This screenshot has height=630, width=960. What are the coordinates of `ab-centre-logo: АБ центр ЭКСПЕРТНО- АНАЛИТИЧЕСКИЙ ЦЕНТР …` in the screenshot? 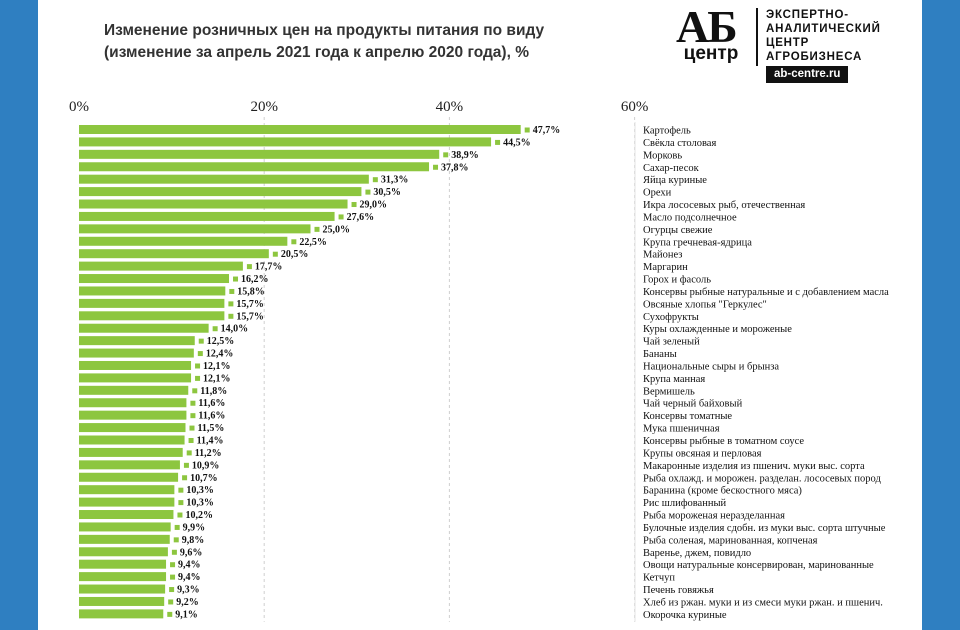 It's located at (791, 44).